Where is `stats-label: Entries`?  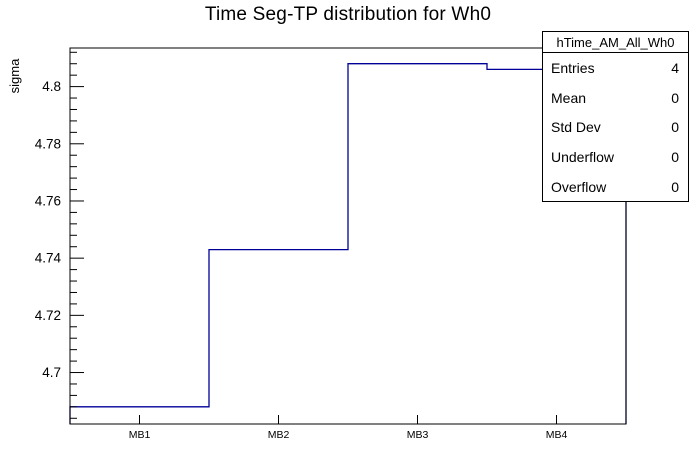 stats-label: Entries is located at coordinates (573, 67).